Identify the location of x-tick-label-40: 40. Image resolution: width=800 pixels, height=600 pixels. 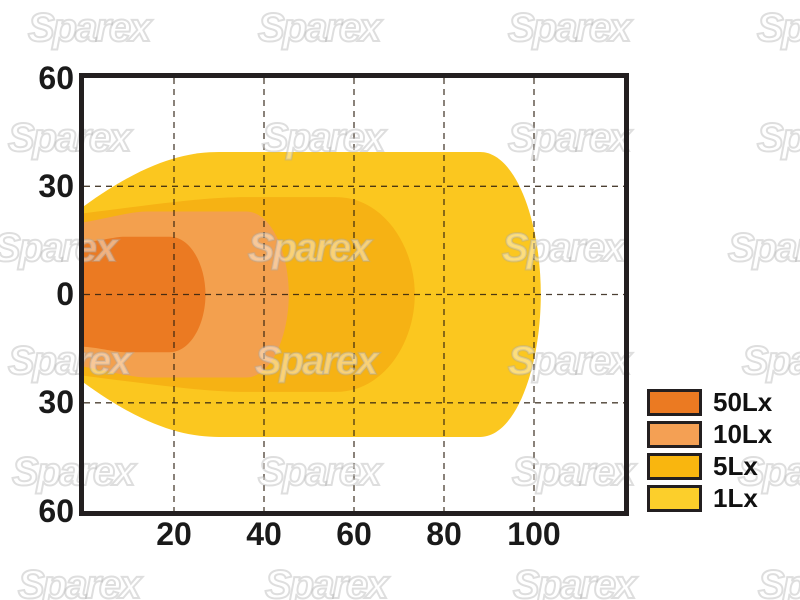
(264, 533).